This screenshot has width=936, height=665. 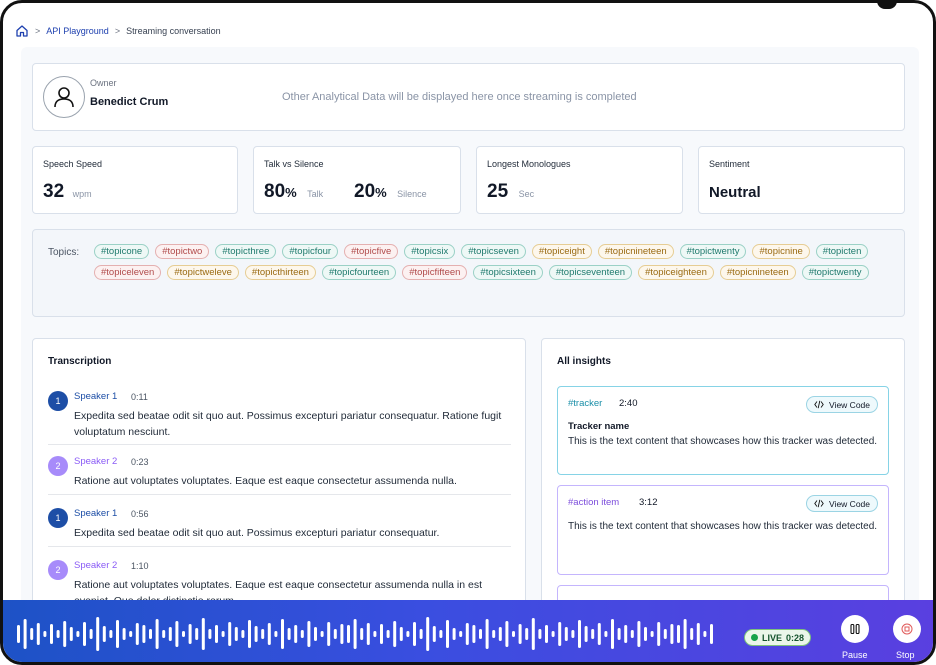 What do you see at coordinates (855, 629) in the screenshot?
I see `pause-button` at bounding box center [855, 629].